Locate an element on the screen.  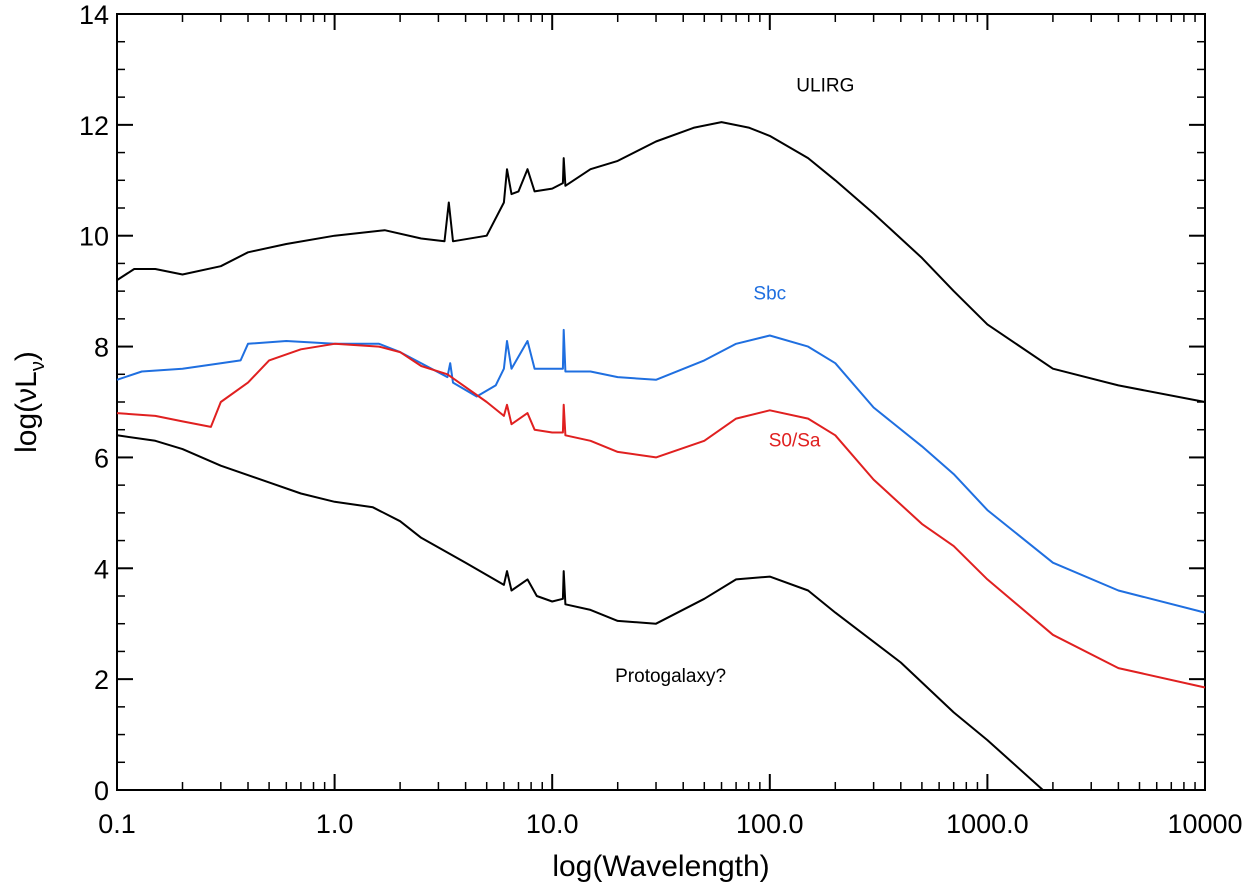
y-axis-title-main: log(νL is located at coordinates (26, 412).